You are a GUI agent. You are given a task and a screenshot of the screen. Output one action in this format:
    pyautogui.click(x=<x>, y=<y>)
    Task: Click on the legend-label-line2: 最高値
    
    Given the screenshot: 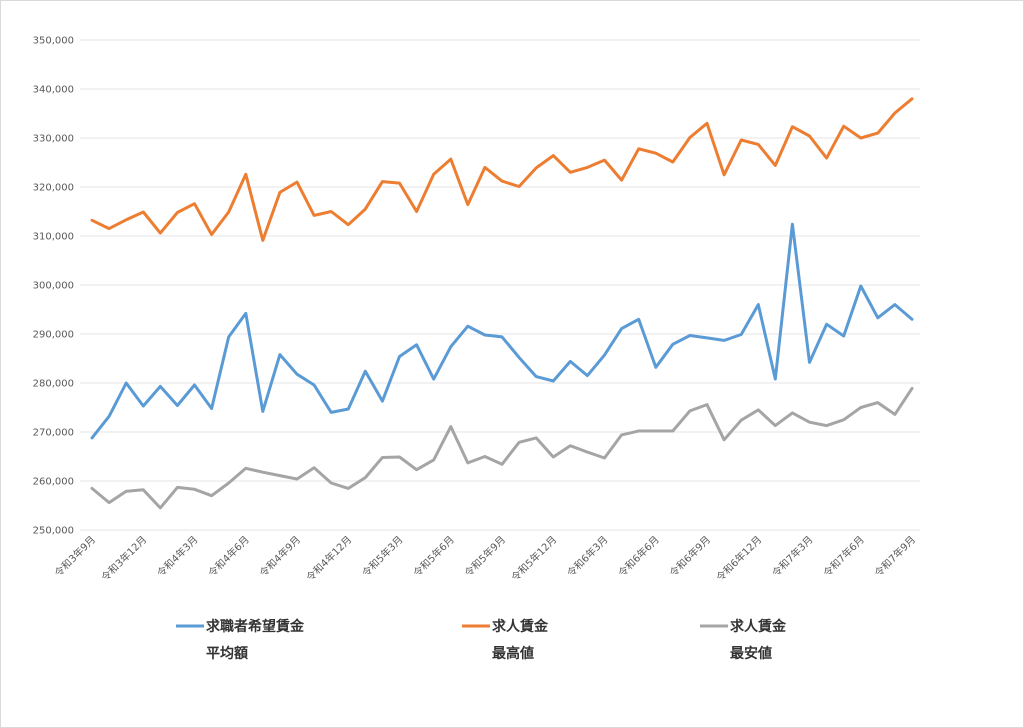 What is the action you would take?
    pyautogui.click(x=513, y=653)
    